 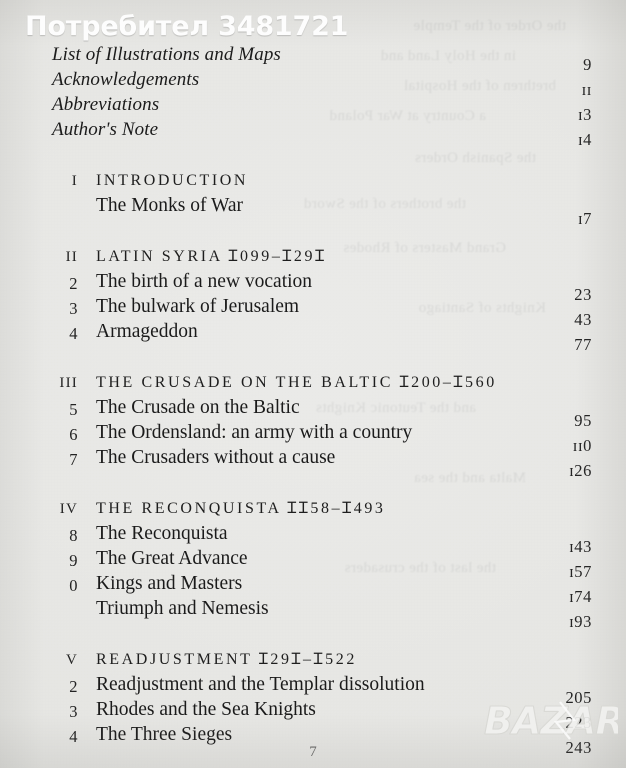 I want to click on entry-page-number: 43, so click(x=583, y=319).